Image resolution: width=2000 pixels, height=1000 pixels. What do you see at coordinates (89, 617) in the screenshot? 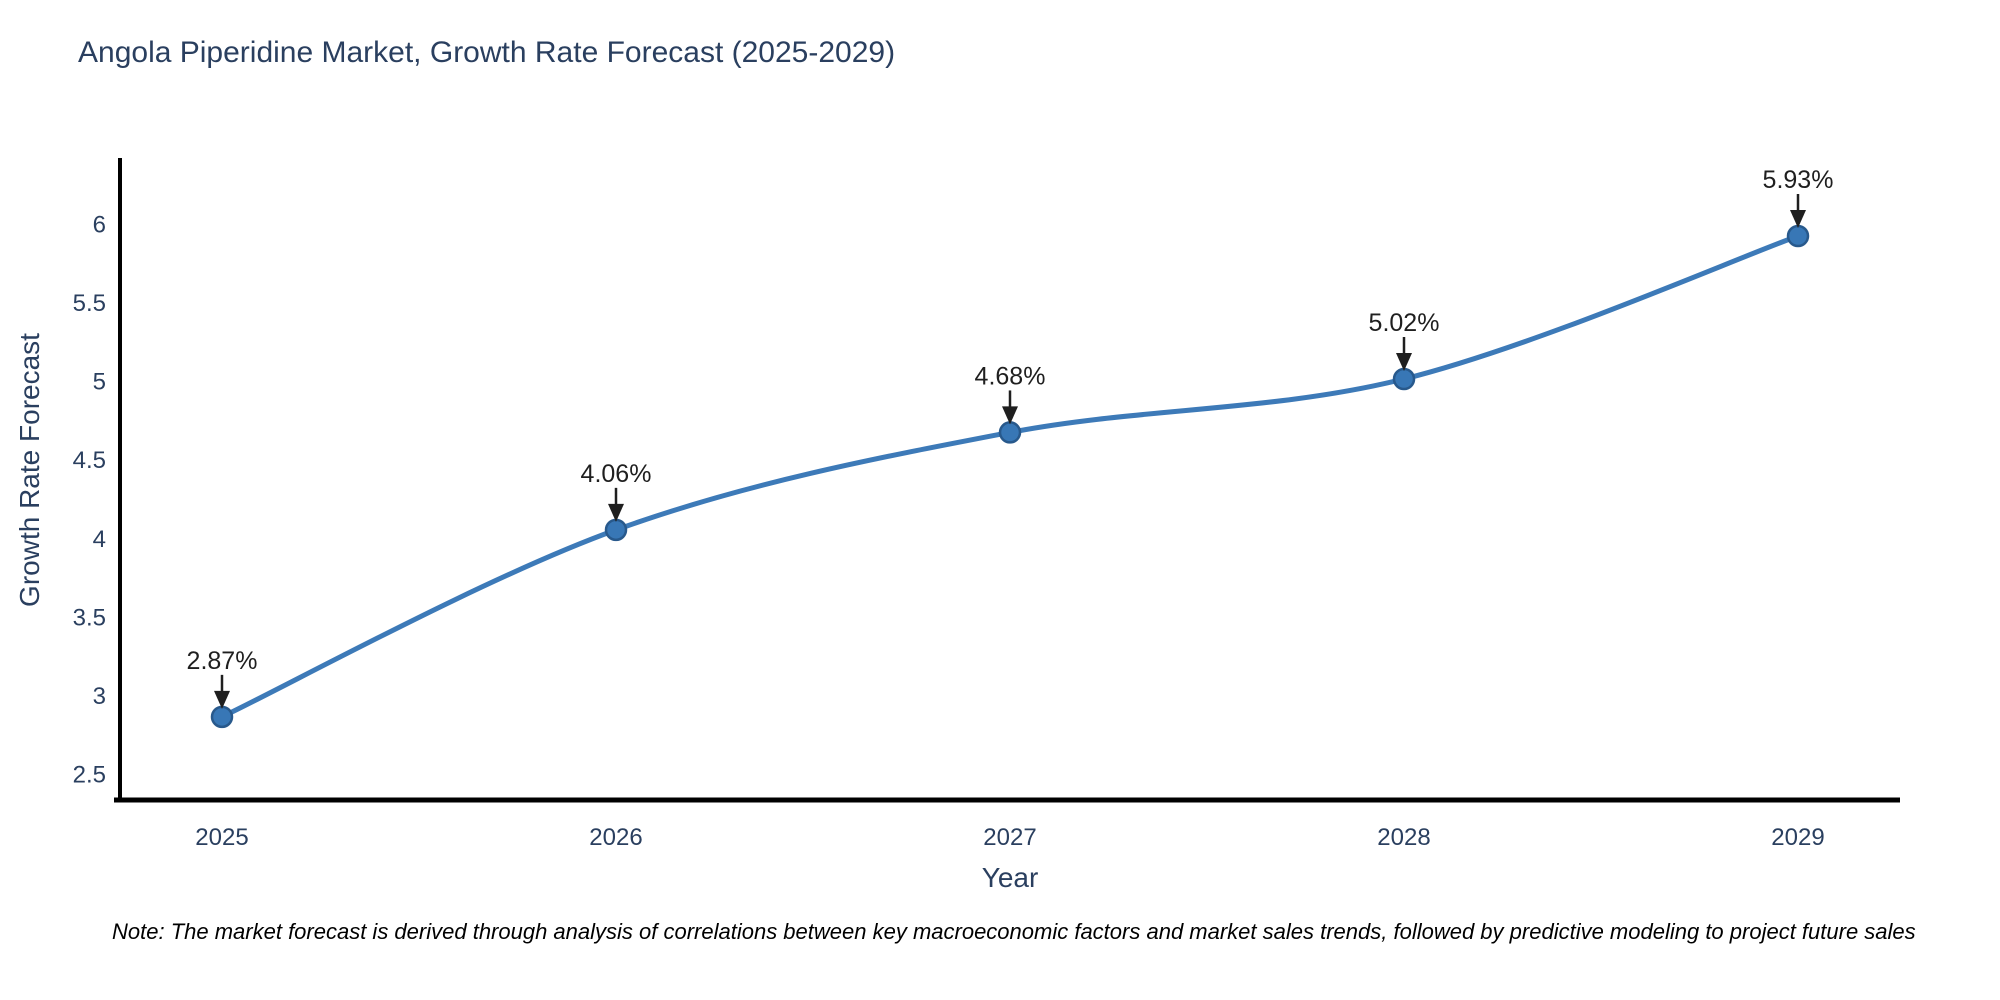
I see `y-tick-label: 3.5` at bounding box center [89, 617].